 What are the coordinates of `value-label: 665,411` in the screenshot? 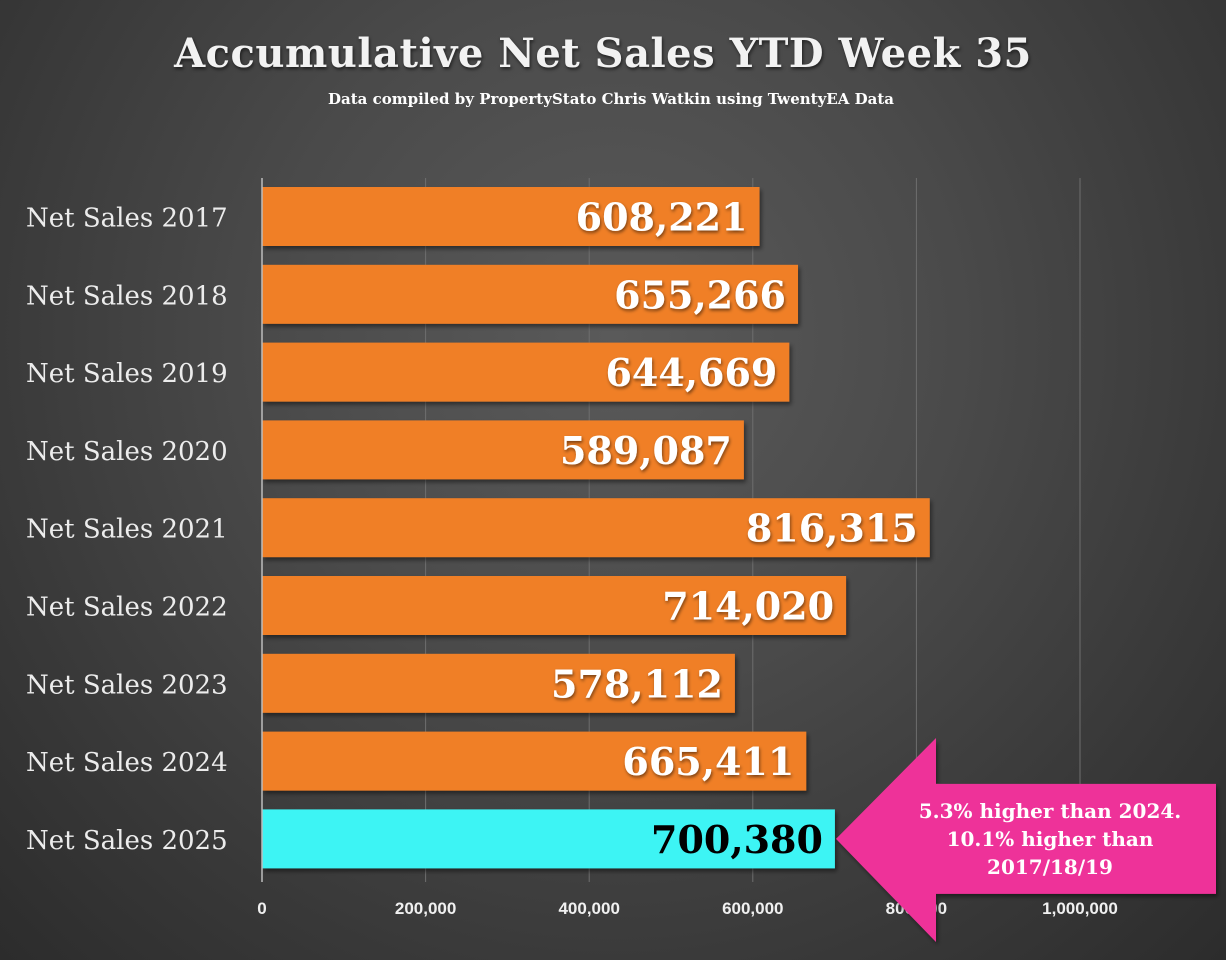 It's located at (708, 761).